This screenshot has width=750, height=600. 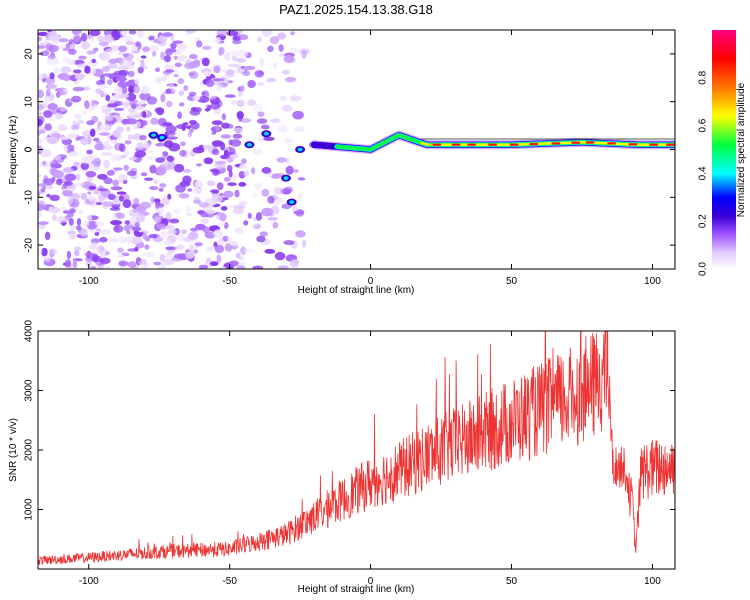 I want to click on y-tick-label: 20, so click(x=29, y=54).